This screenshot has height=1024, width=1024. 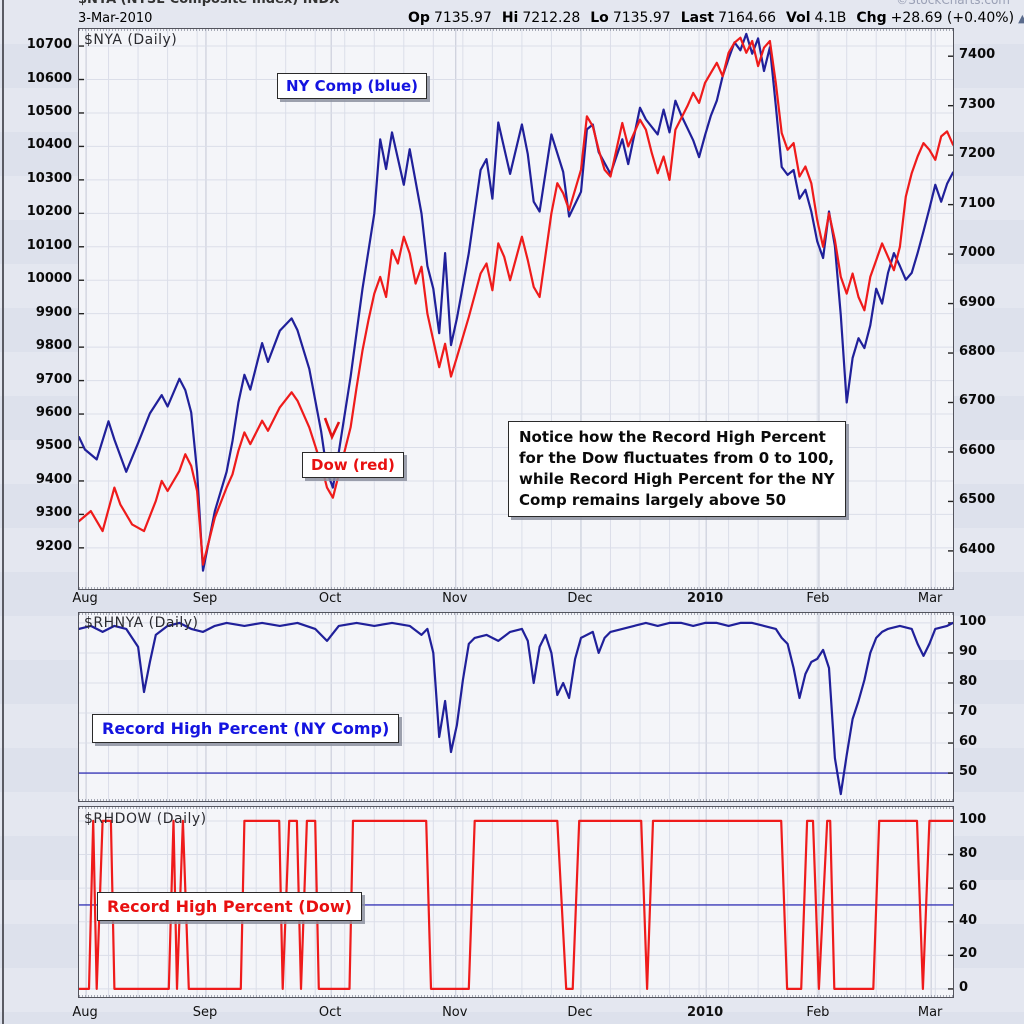 I want to click on rhnya-series-nya_blue, so click(x=516, y=708).